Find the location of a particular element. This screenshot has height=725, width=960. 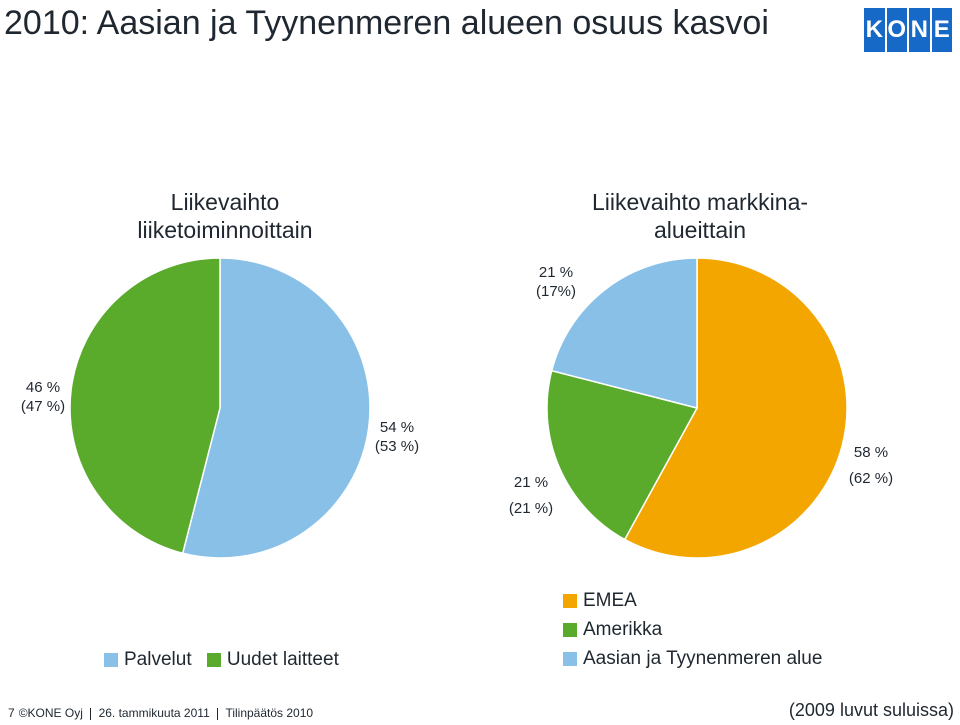

pie-slice-amerikka is located at coordinates (622, 455).